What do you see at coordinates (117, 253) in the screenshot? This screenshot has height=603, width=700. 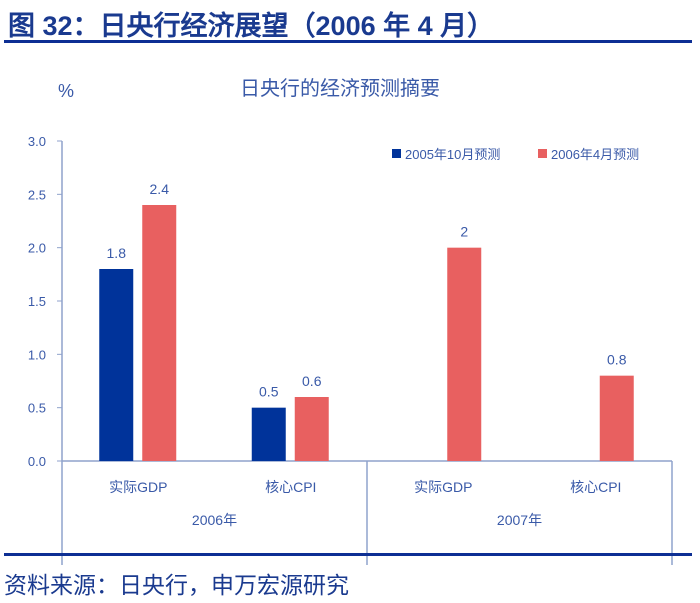 I see `data-label: 1.8` at bounding box center [117, 253].